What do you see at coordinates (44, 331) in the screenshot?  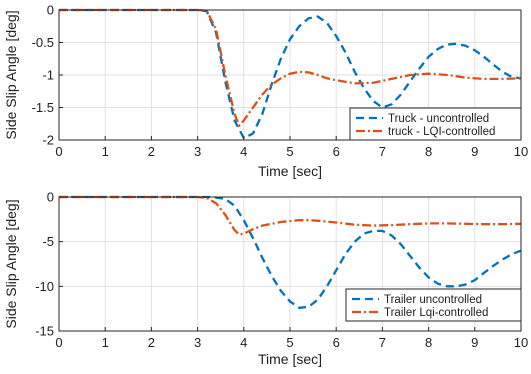 I see `y-tick-label: -15` at bounding box center [44, 331].